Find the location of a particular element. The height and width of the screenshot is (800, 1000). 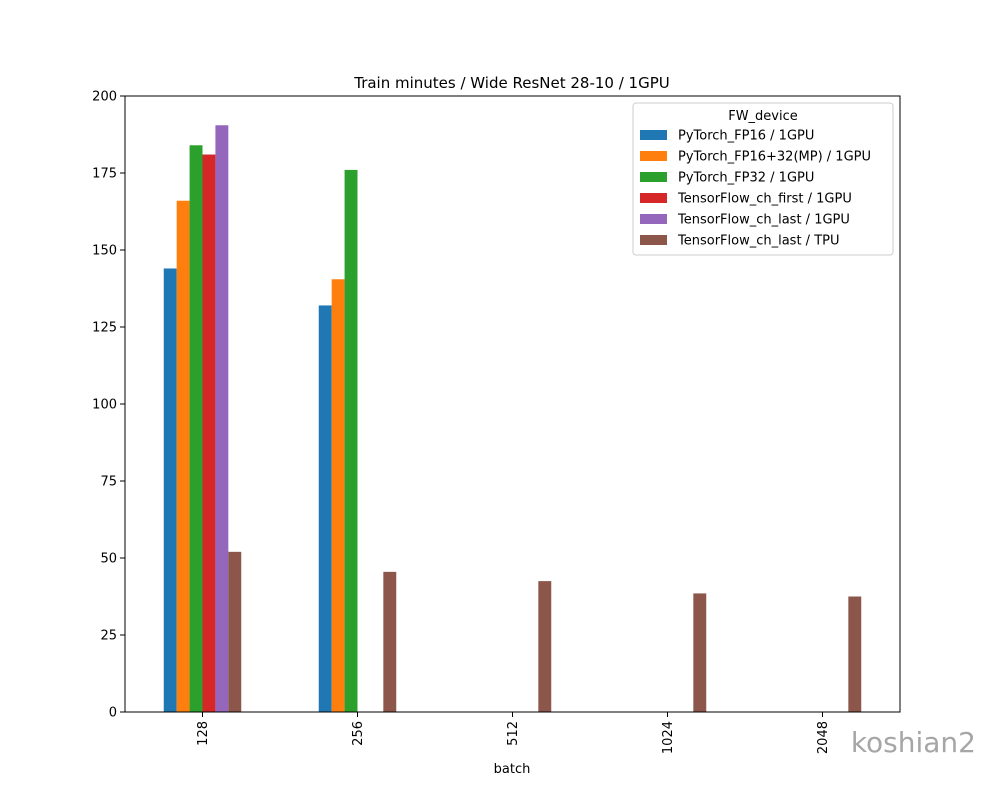

y-tick-label: 75 is located at coordinates (108, 482).